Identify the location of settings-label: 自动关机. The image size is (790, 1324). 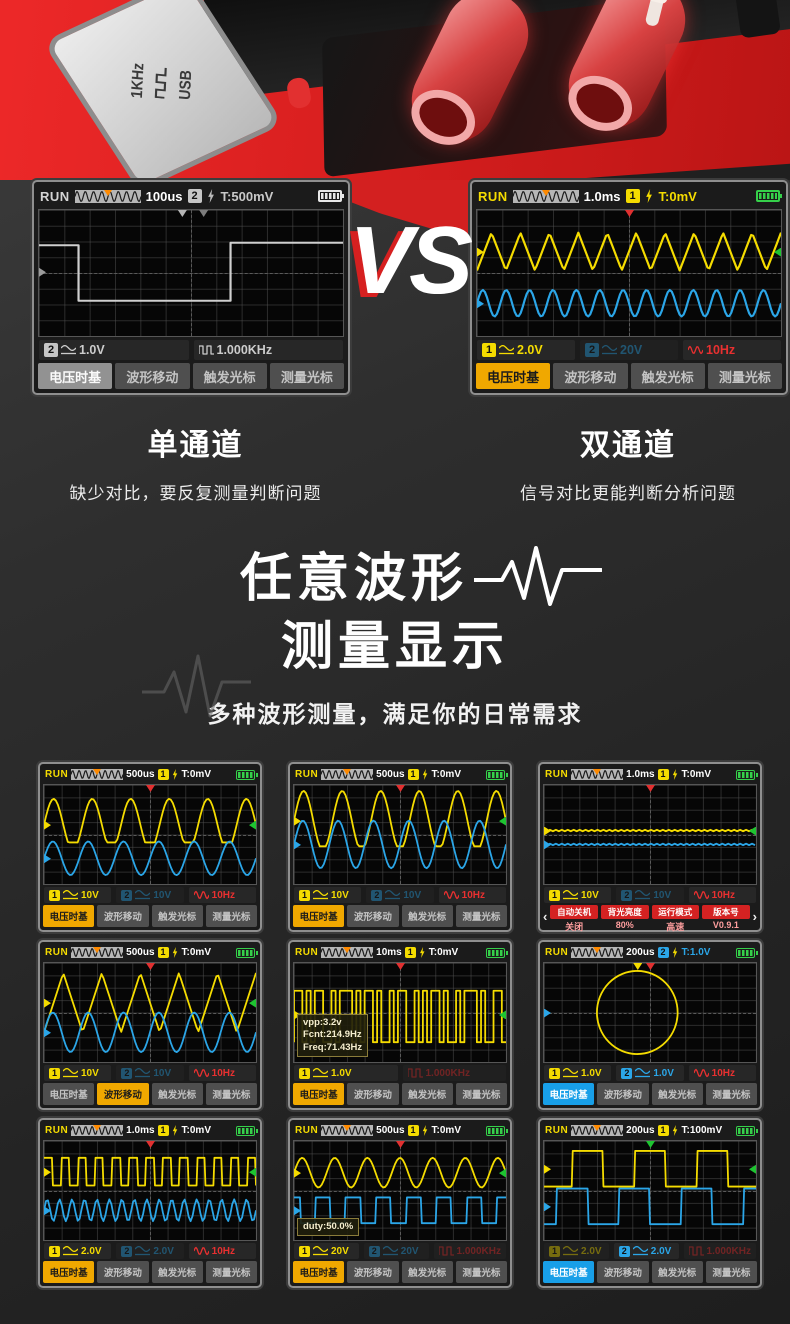
(574, 912).